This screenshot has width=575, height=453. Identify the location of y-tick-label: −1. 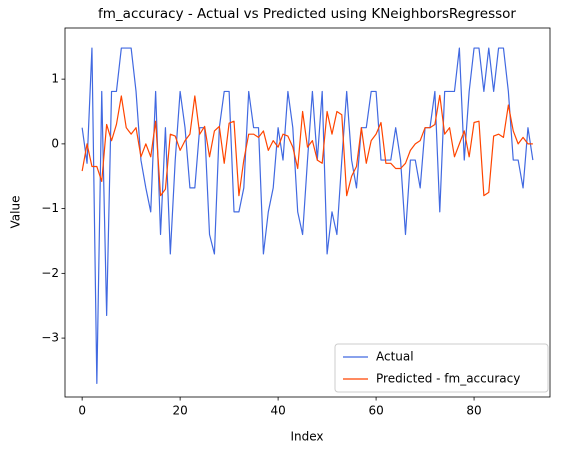
(50, 208).